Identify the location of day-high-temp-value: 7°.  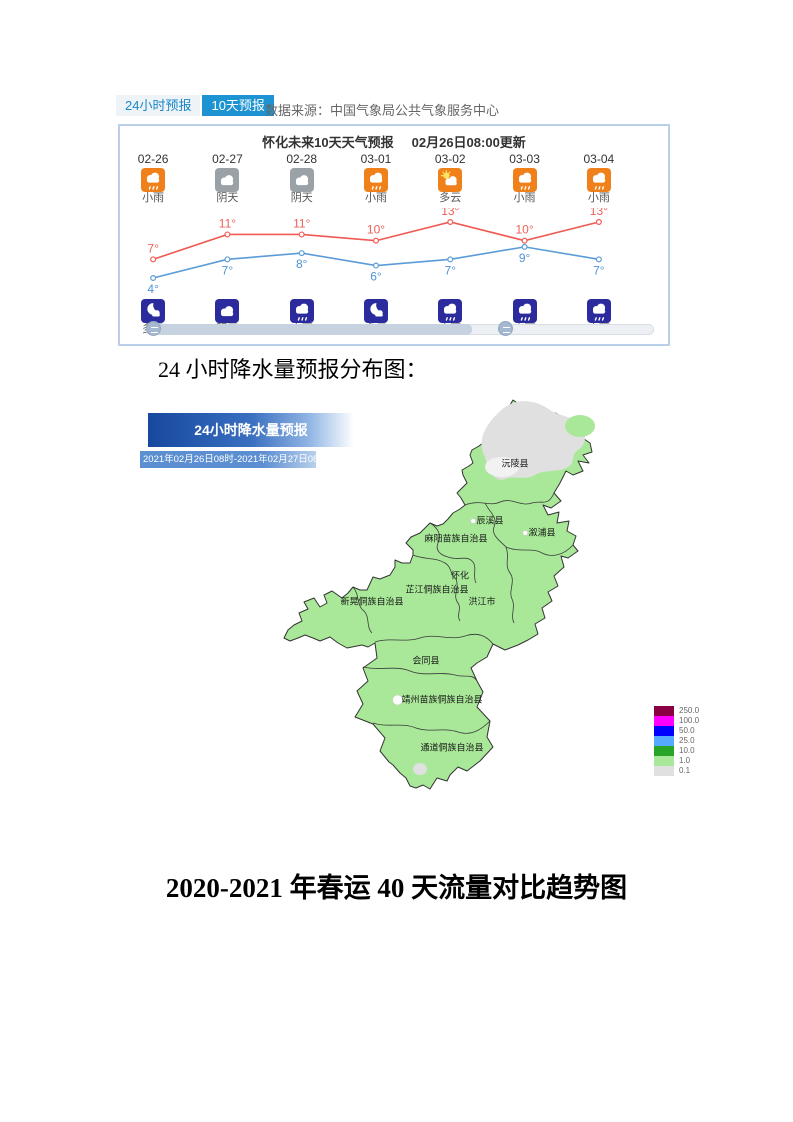
(153, 248).